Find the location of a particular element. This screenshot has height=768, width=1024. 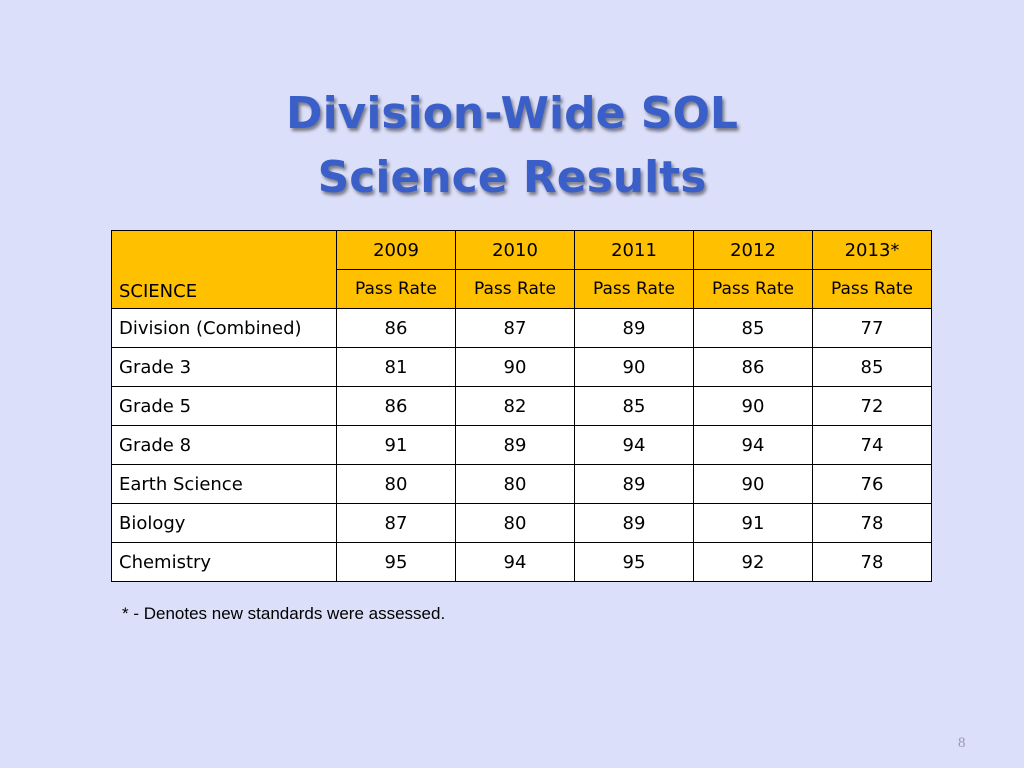

row-label: Grade 8 is located at coordinates (224, 445).